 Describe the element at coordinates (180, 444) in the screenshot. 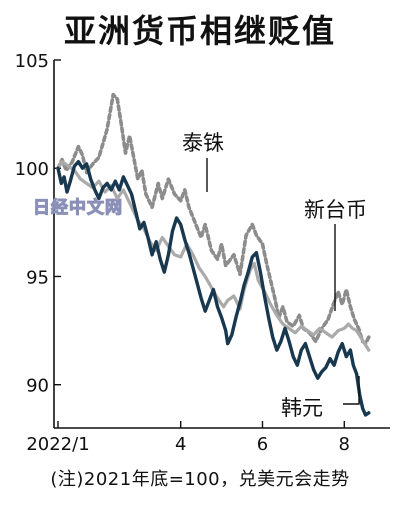

I see `x-tick-label: 4` at that location.